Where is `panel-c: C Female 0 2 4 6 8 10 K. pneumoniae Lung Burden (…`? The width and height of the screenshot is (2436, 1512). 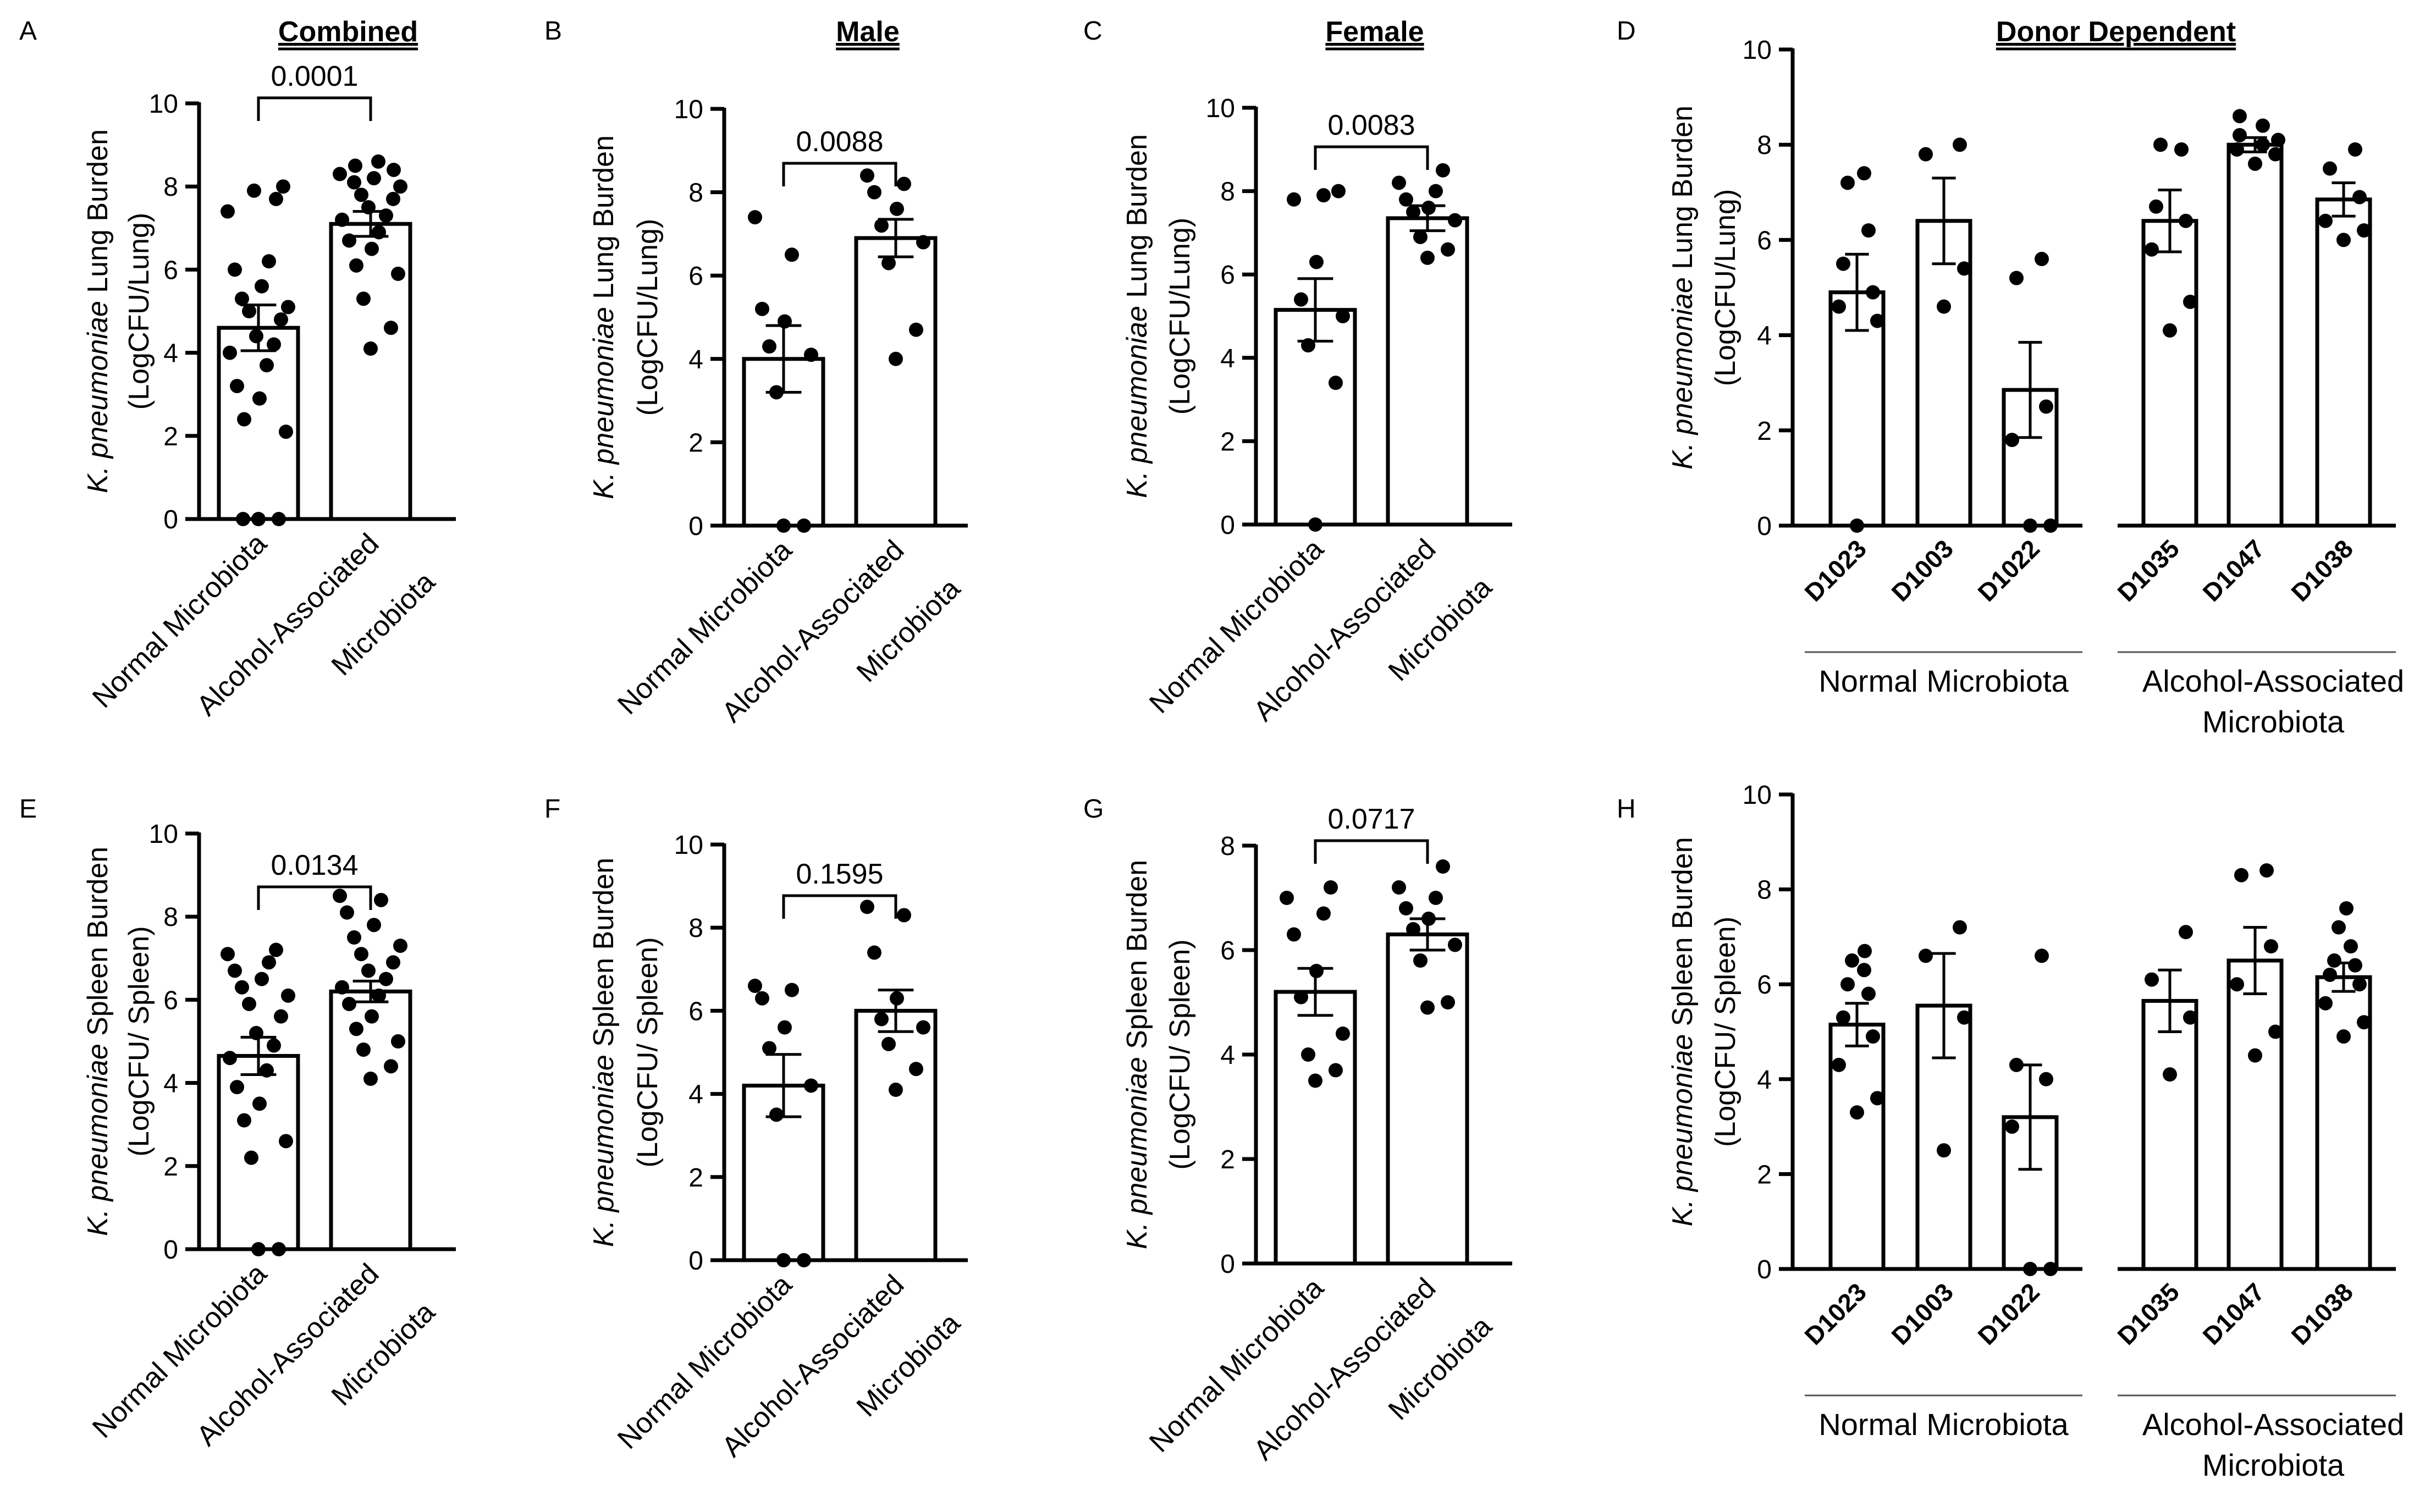
panel-c: C Female 0 2 4 6 8 10 K. pneumoniae Lung Burden (… is located at coordinates (1297, 372).